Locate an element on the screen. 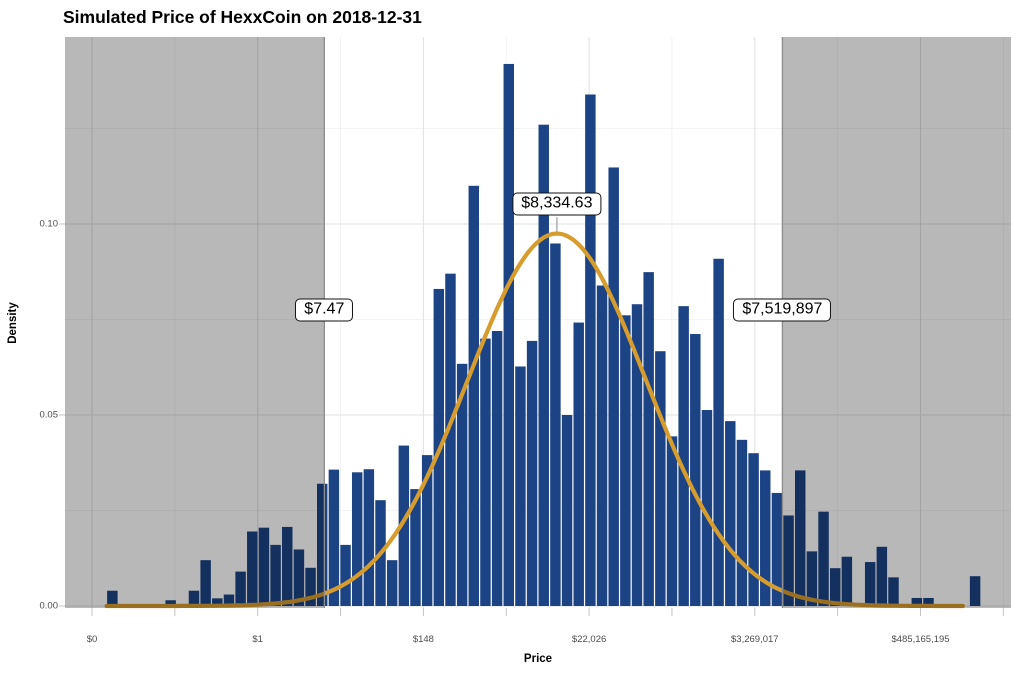 This screenshot has height=683, width=1024. y-axis-title: Density is located at coordinates (15, 322).